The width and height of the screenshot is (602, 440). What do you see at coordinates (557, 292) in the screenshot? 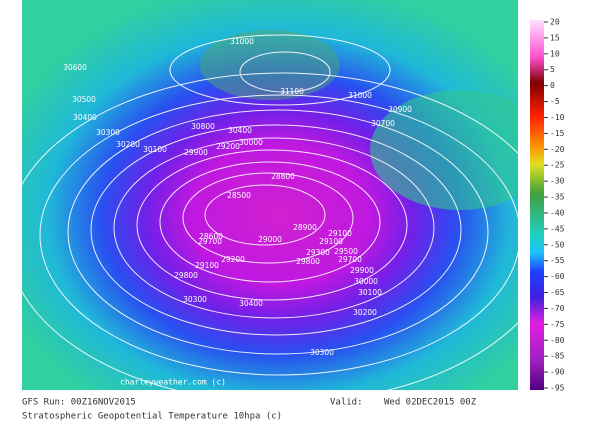
I see `colorbar-label: -65` at bounding box center [557, 292].